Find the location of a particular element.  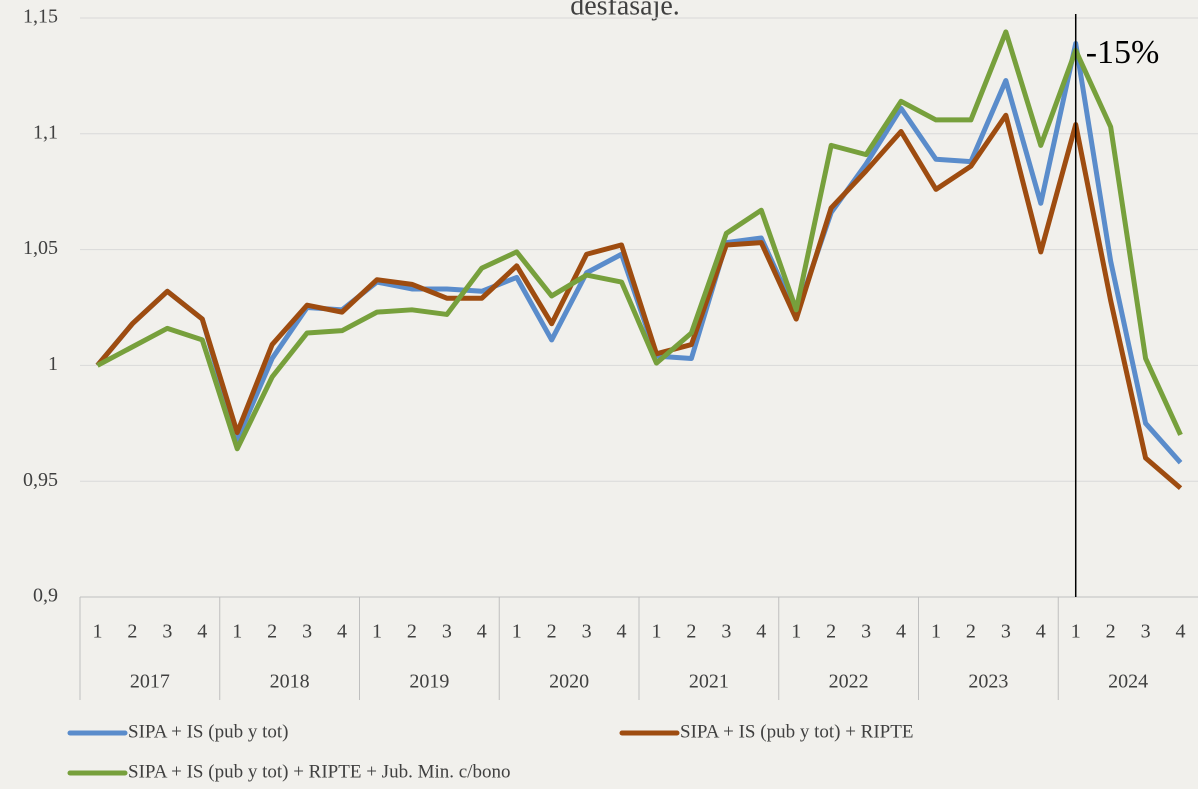

x-group-label: 2021 is located at coordinates (709, 682).